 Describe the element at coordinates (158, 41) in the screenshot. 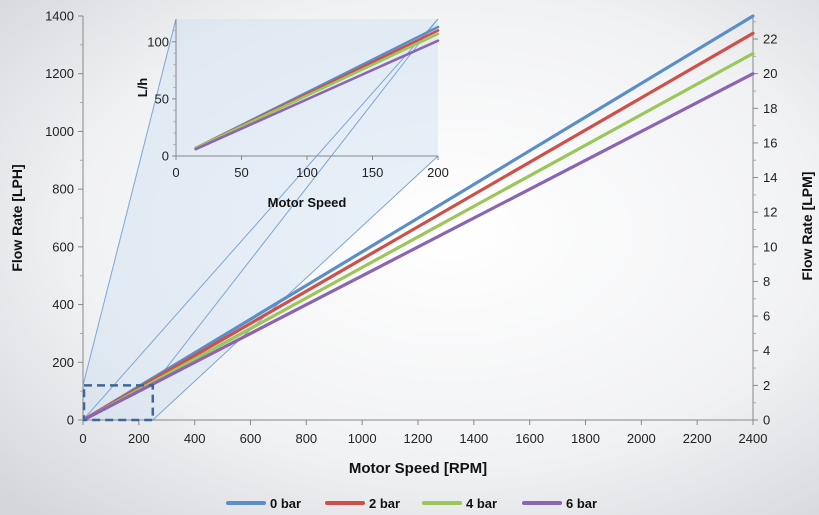

I see `inset-y-tick-label: 100` at that location.